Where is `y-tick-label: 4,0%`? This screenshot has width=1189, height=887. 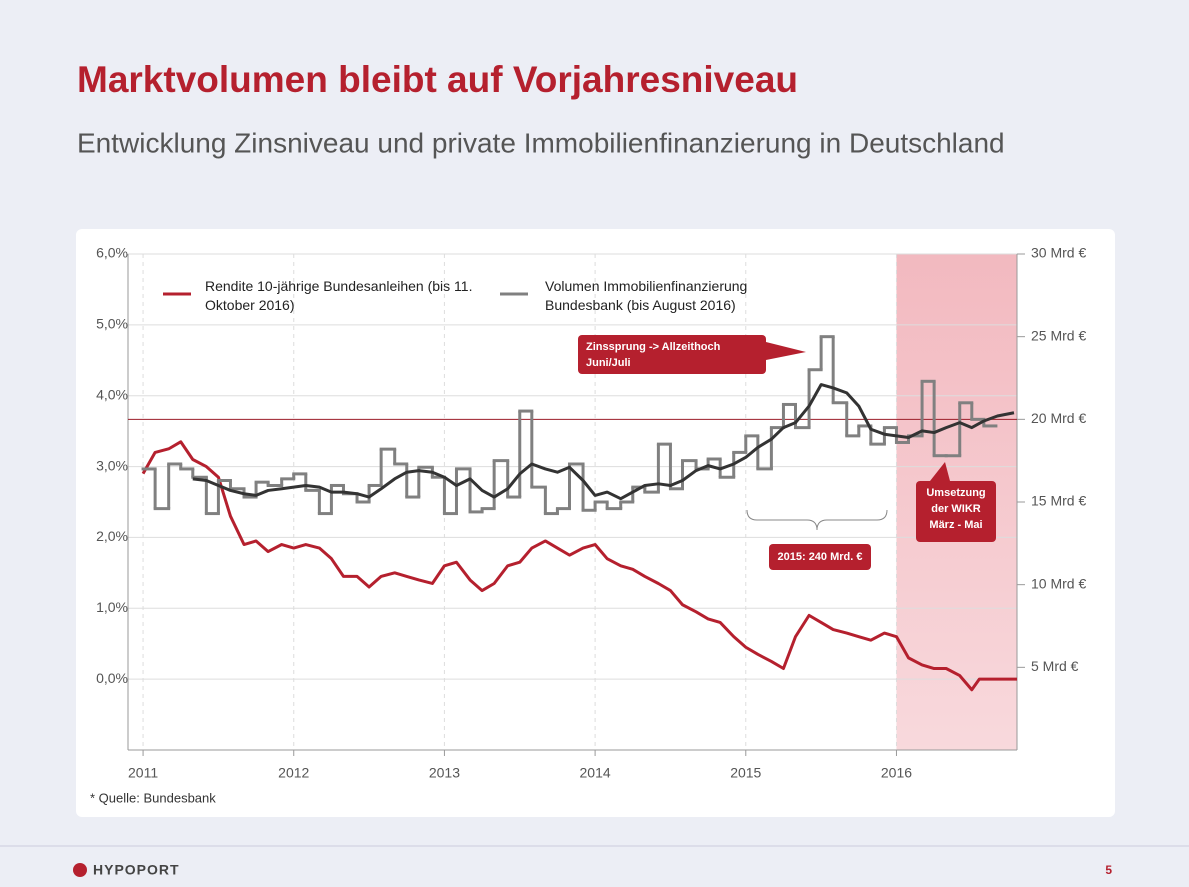
y-tick-label: 4,0% is located at coordinates (112, 394).